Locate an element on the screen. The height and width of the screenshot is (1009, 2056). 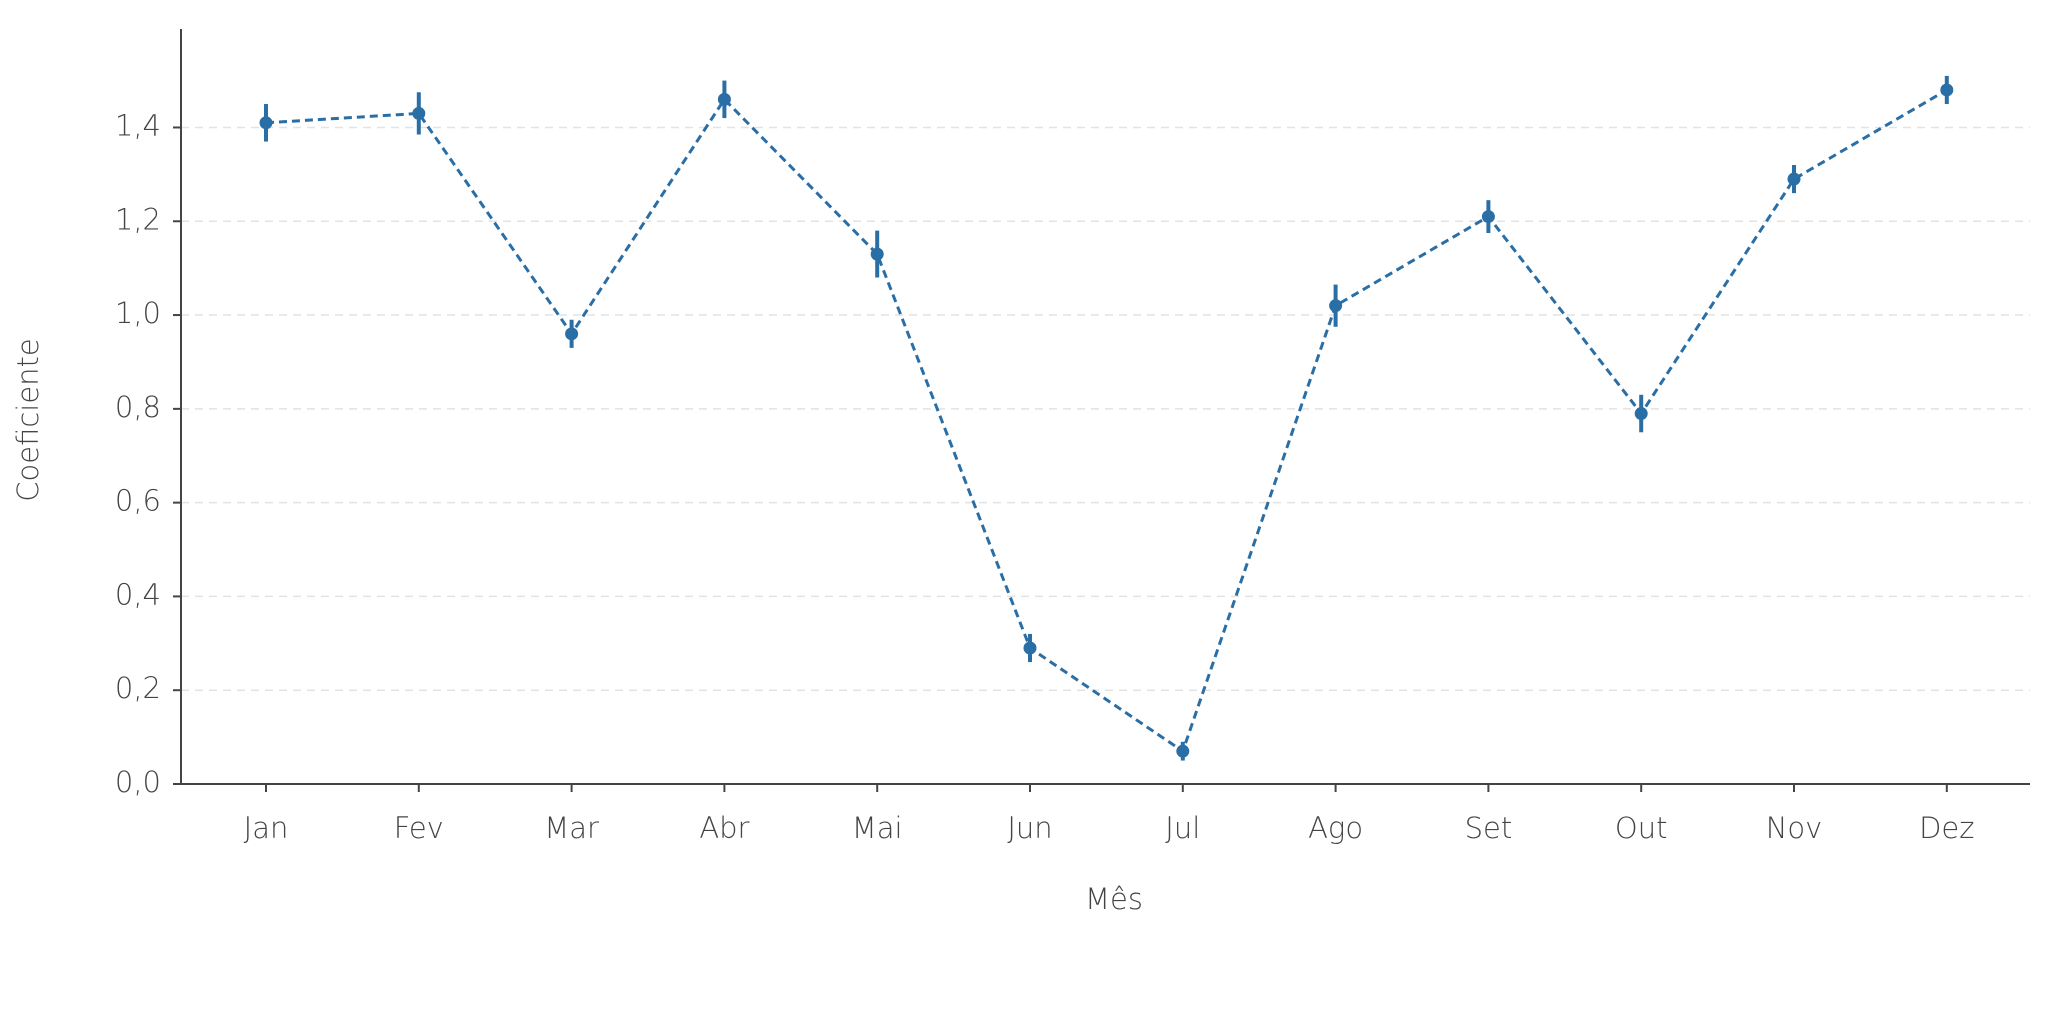
x-axis-label: Mês is located at coordinates (1114, 899).